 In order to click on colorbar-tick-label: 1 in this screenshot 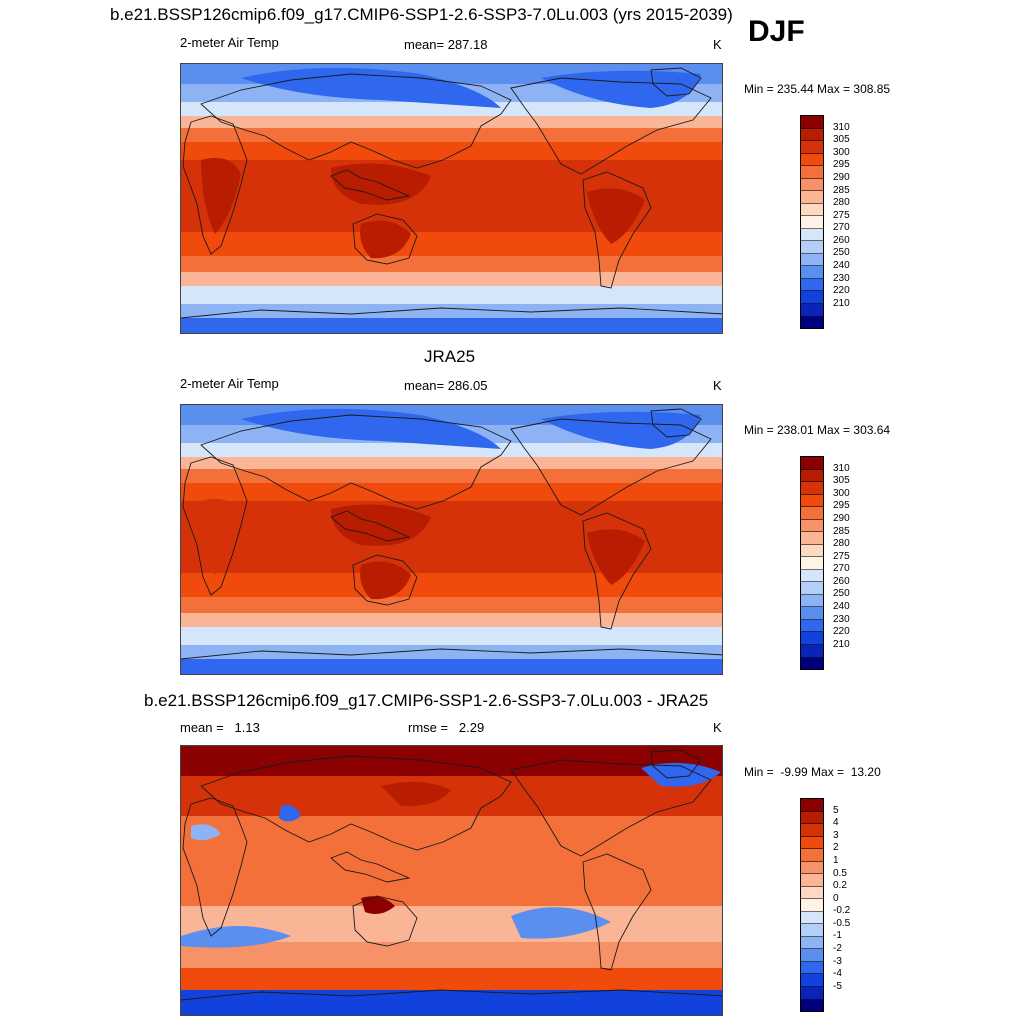, I will do `click(836, 860)`.